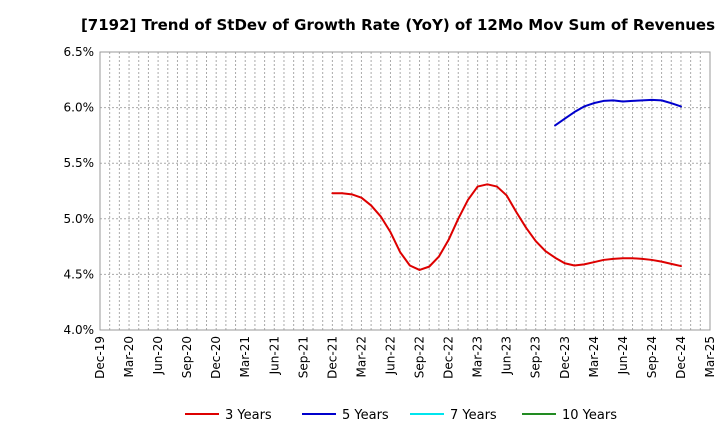 The width and height of the screenshot is (720, 440). Describe the element at coordinates (274, 355) in the screenshot. I see `x-tick-label: Jun-21` at that location.